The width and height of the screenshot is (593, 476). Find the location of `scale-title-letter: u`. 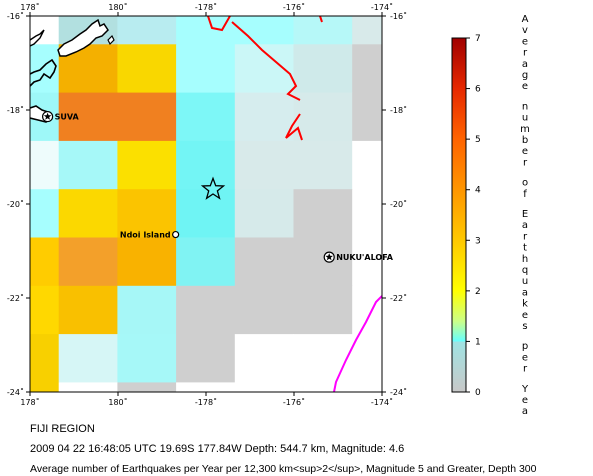

scale-title-letter: u is located at coordinates (525, 281).